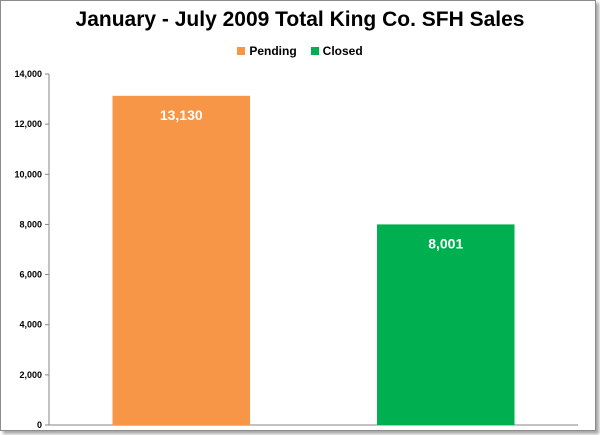 The height and width of the screenshot is (435, 600). Describe the element at coordinates (300, 51) in the screenshot. I see `legend: Pending Closed` at that location.